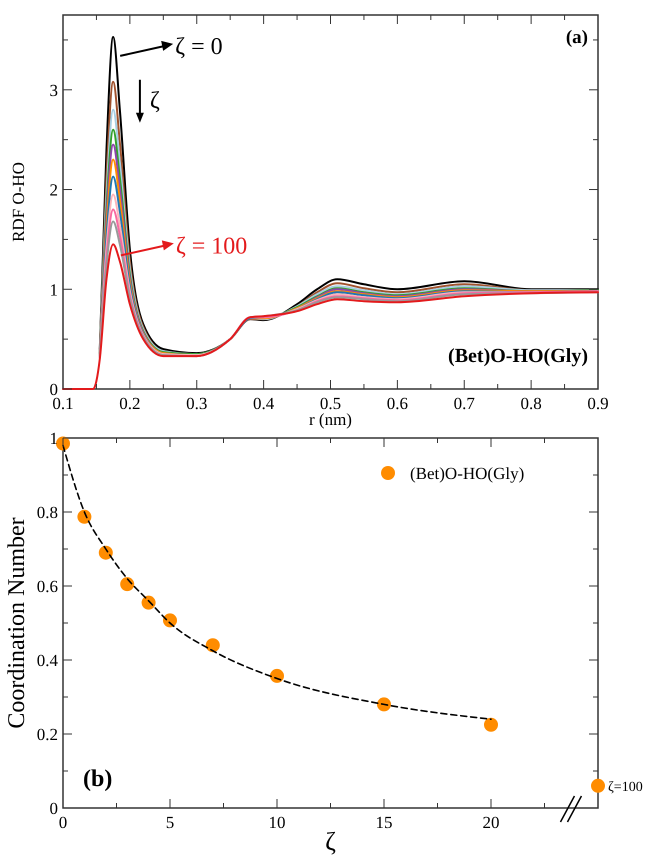 This screenshot has height=860, width=654. Describe the element at coordinates (47, 660) in the screenshot. I see `y-tick-label: 0.4` at that location.